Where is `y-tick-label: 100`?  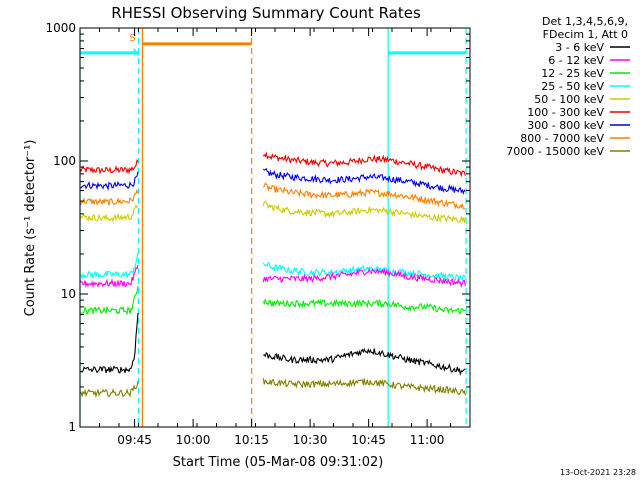 y-tick-label: 100 is located at coordinates (64, 161).